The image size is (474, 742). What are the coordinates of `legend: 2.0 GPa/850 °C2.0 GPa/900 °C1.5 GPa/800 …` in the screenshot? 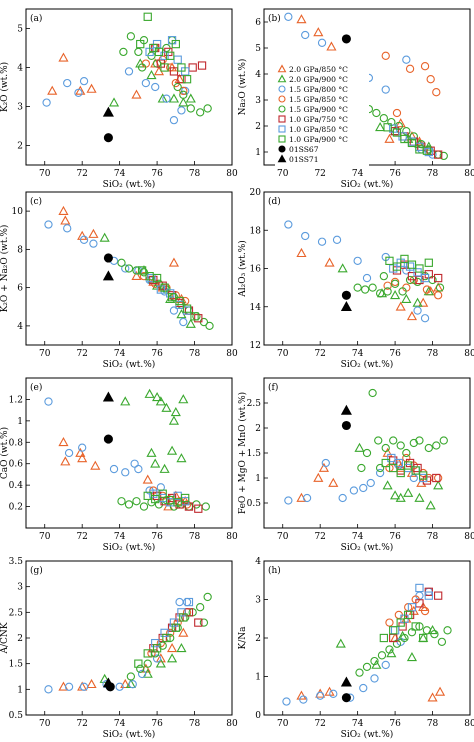 It's located at (322, 116).